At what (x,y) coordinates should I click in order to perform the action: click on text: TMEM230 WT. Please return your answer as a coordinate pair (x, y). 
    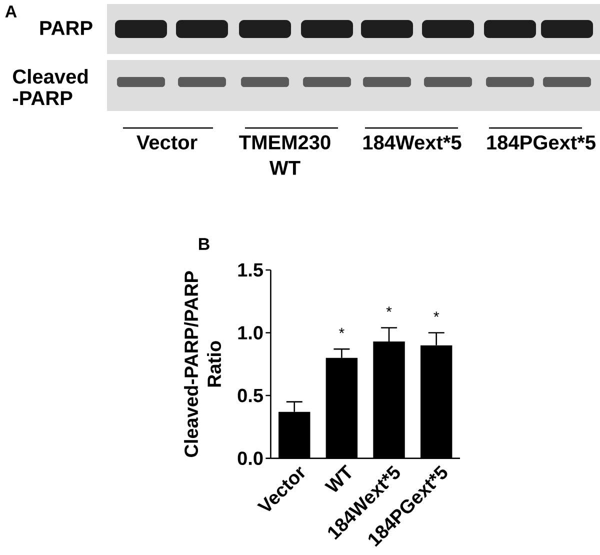
    Looking at the image, I should click on (284, 155).